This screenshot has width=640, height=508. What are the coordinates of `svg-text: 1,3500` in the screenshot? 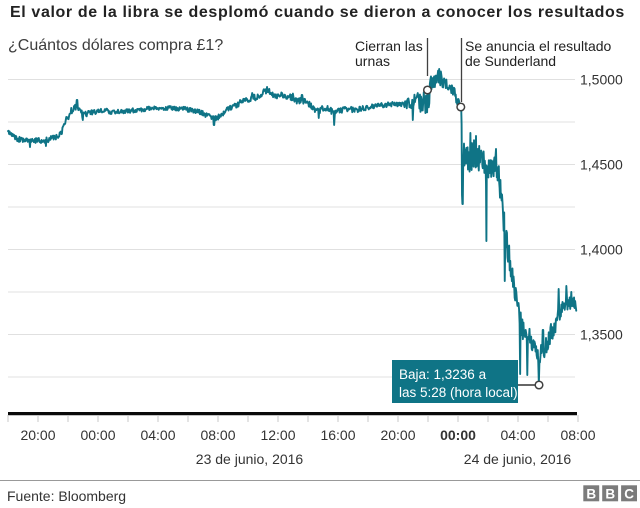 It's located at (601, 335).